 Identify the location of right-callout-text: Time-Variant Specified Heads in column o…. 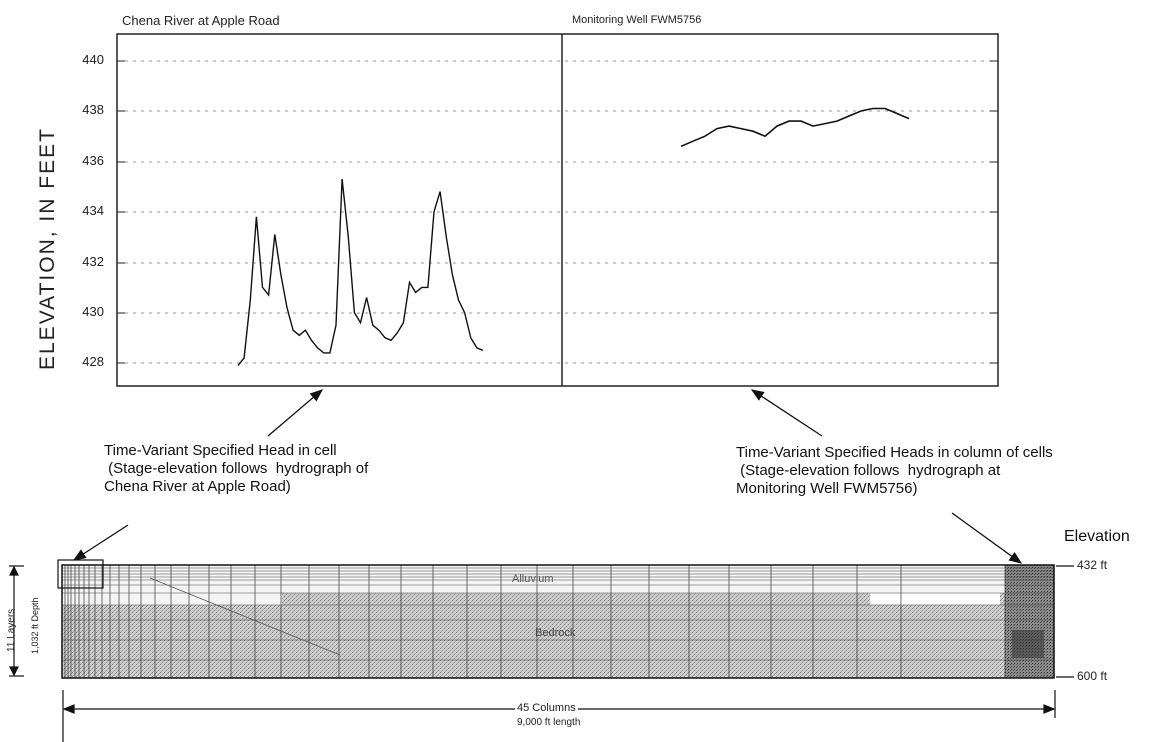
(894, 470).